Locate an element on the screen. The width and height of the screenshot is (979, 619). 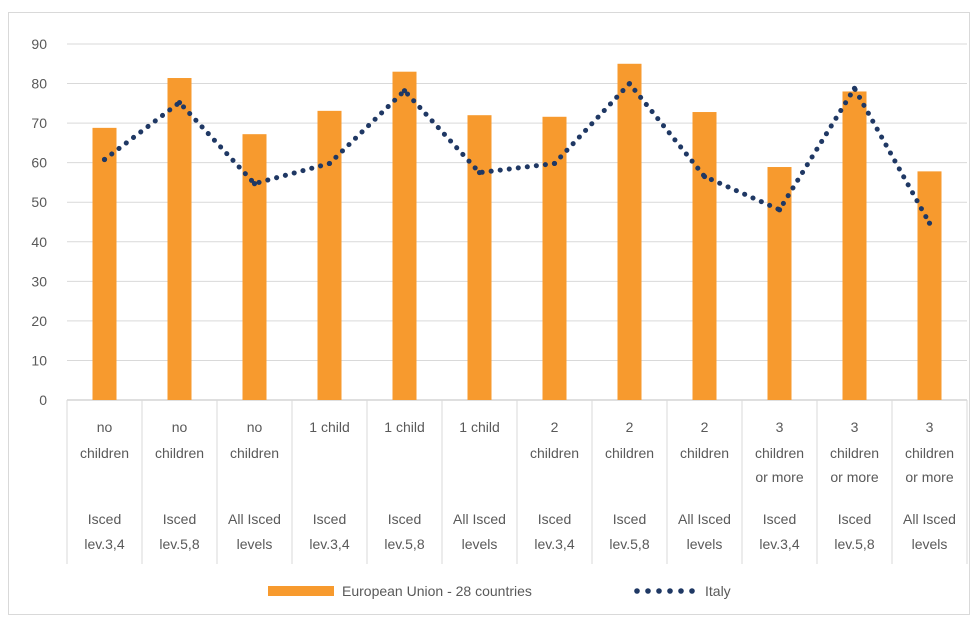
legend: European Union - 28 countries Italy is located at coordinates (499, 591).